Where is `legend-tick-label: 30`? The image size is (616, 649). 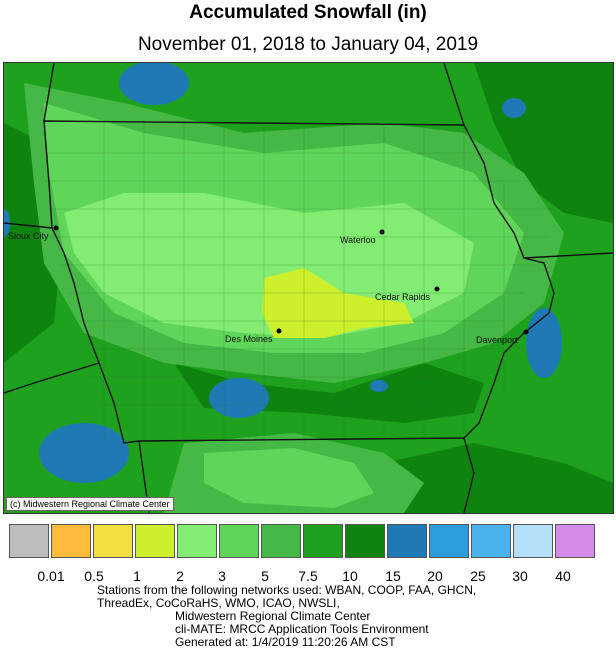
legend-tick-label: 30 is located at coordinates (520, 576).